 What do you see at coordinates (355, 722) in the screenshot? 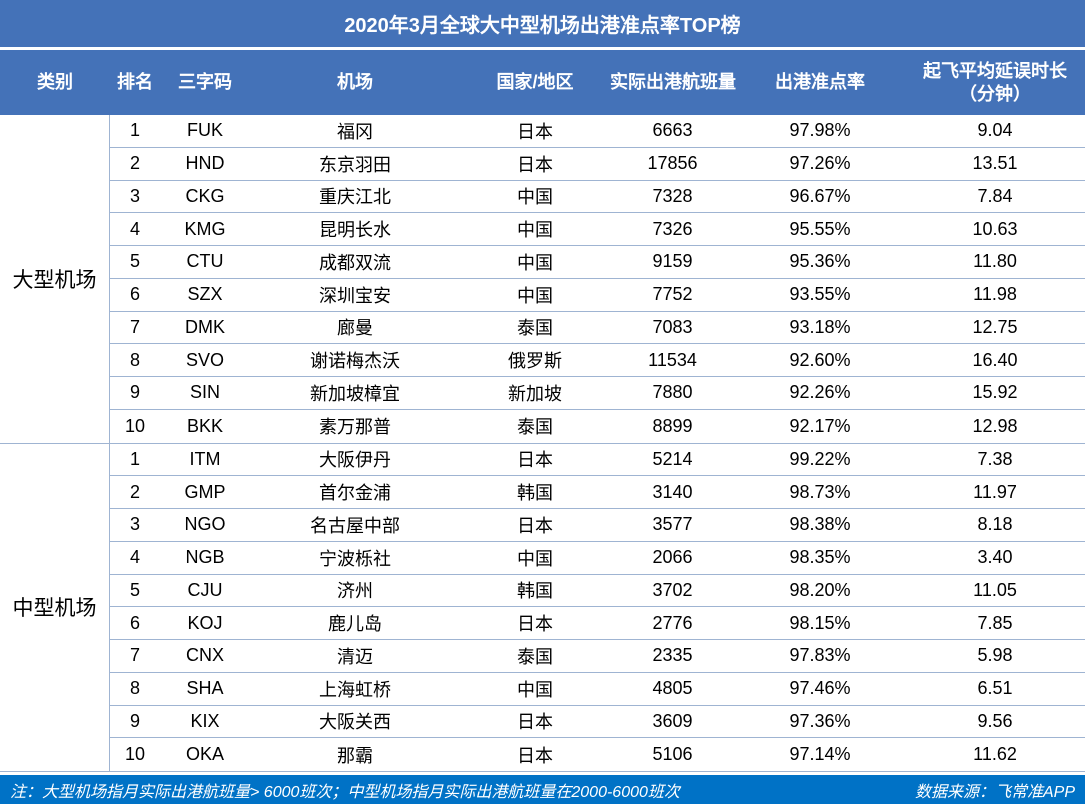
I see `cell-airport: 大阪关西` at bounding box center [355, 722].